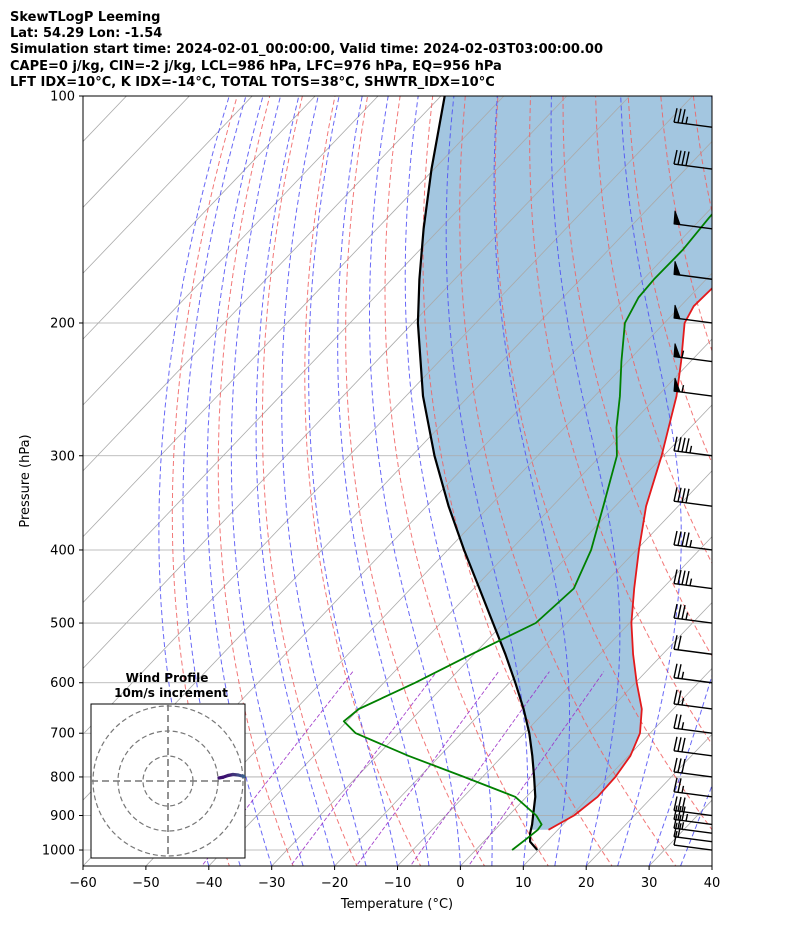 The image size is (794, 937). What do you see at coordinates (85, 17) in the screenshot?
I see `title-line-1: SkewTLogP Leeming` at bounding box center [85, 17].